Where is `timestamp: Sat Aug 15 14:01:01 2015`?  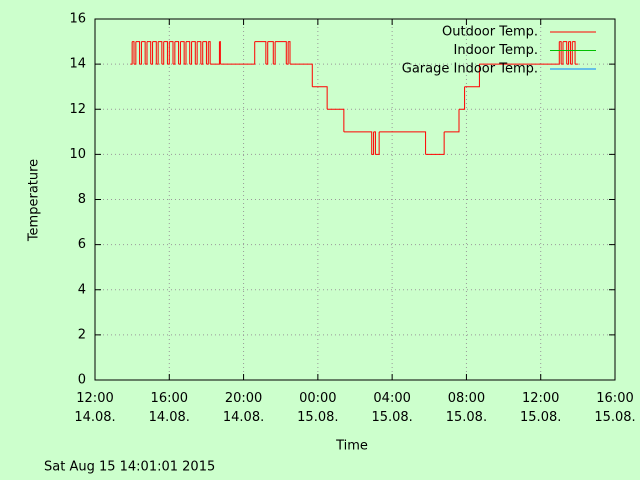
timestamp: Sat Aug 15 14:01:01 2015 is located at coordinates (129, 467).